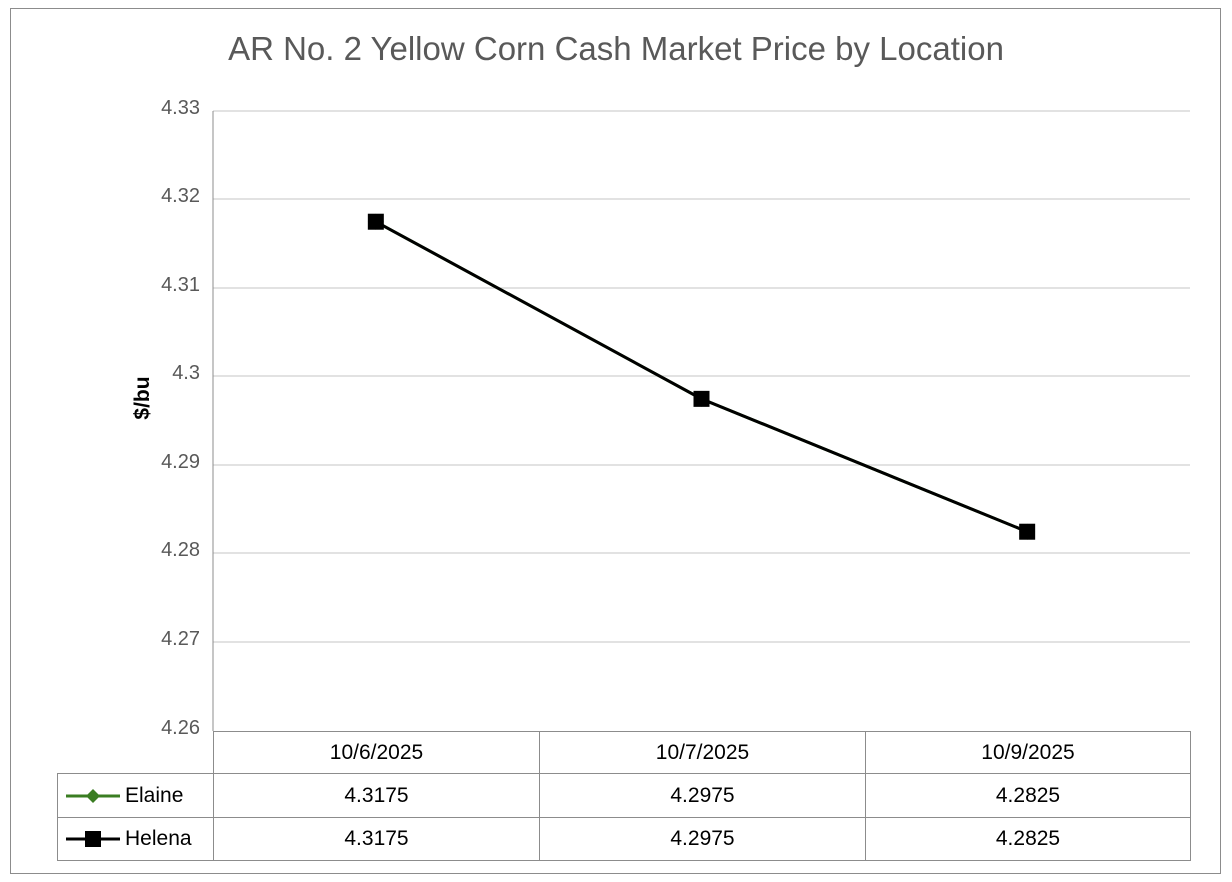 The width and height of the screenshot is (1232, 882). Describe the element at coordinates (180, 639) in the screenshot. I see `y-tick-label: 4.27` at that location.